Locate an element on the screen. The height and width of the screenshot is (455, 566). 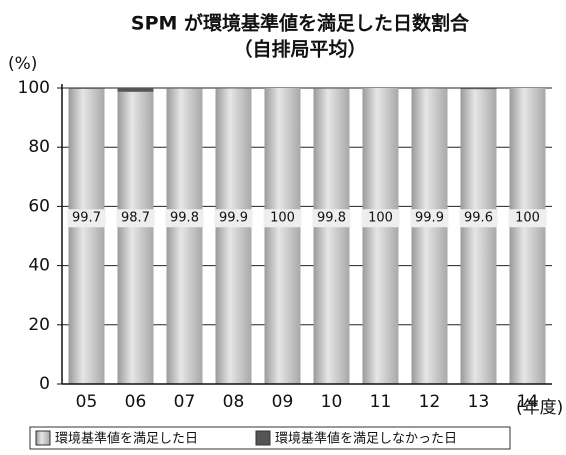
y-axis-label: (%) is located at coordinates (22, 64).